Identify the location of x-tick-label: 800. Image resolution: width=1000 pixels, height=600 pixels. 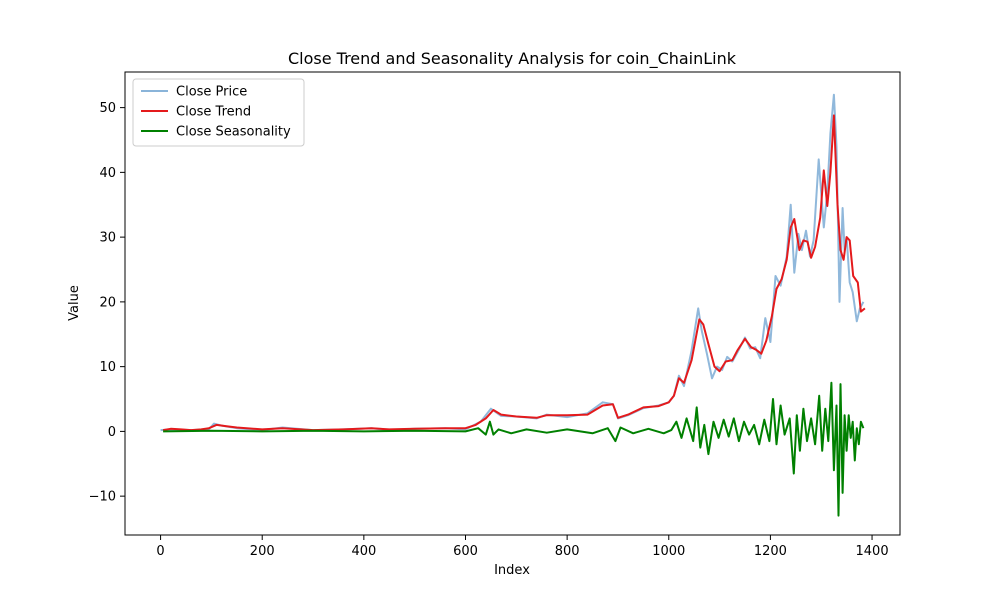
(567, 551).